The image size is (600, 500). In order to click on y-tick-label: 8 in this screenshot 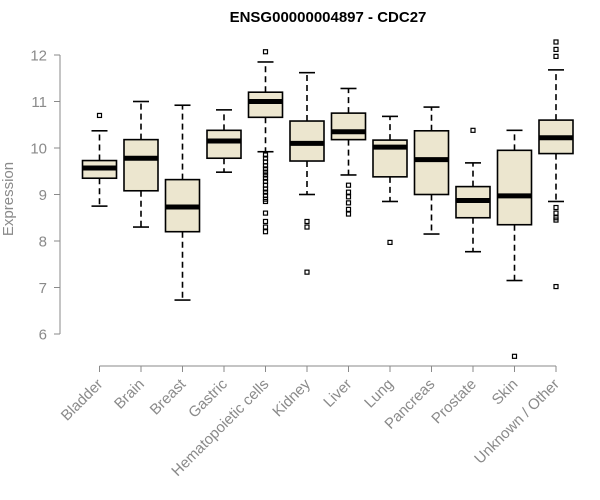, I will do `click(43, 242)`.